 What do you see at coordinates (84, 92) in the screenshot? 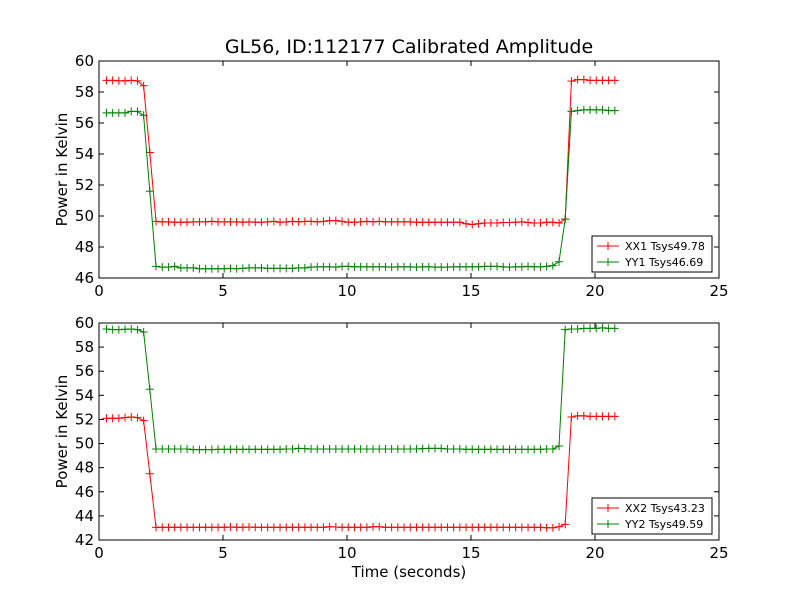
I see `chart1-y-tick-label: 58` at bounding box center [84, 92].